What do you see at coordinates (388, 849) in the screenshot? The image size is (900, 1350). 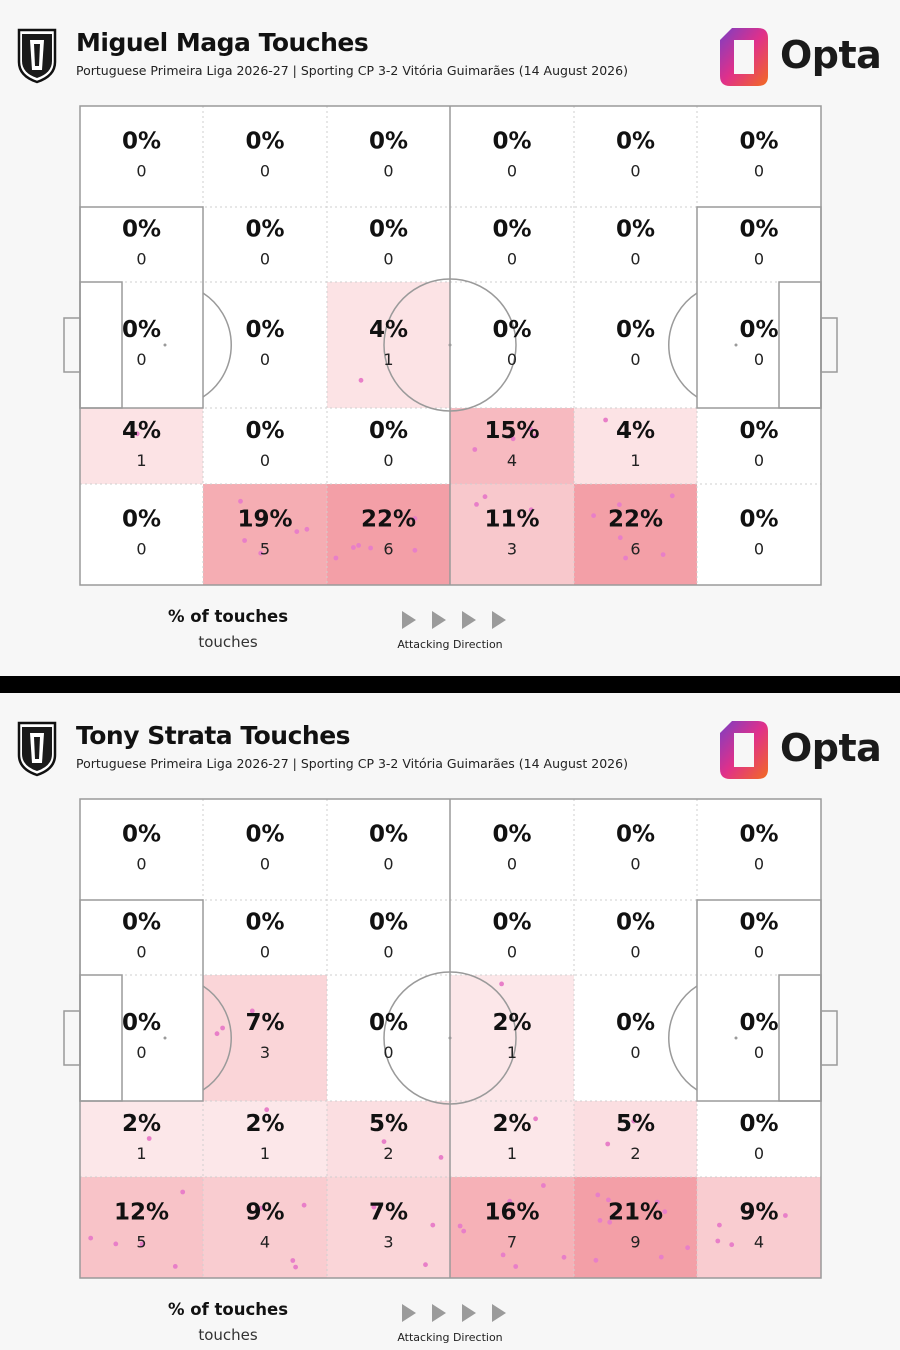 I see `heat-cell-r0-c2` at bounding box center [388, 849].